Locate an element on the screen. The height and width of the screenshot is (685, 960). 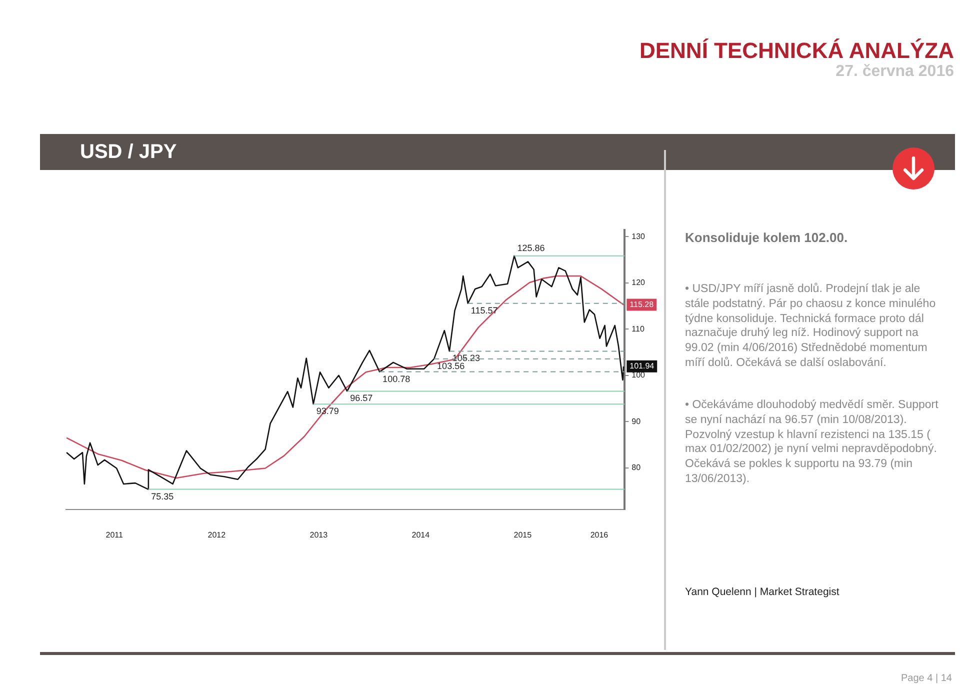
data-label: 115.28 is located at coordinates (642, 304).